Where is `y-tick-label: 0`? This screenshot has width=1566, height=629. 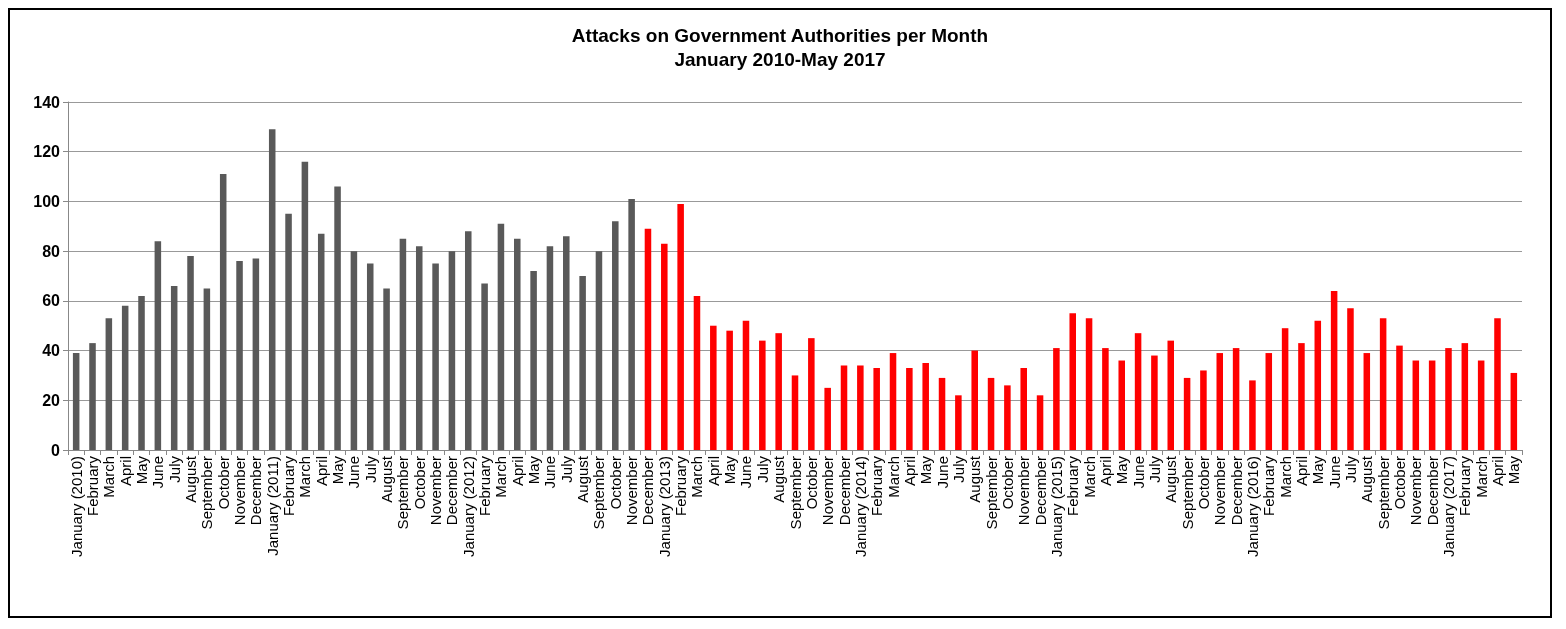 y-tick-label: 0 is located at coordinates (56, 450).